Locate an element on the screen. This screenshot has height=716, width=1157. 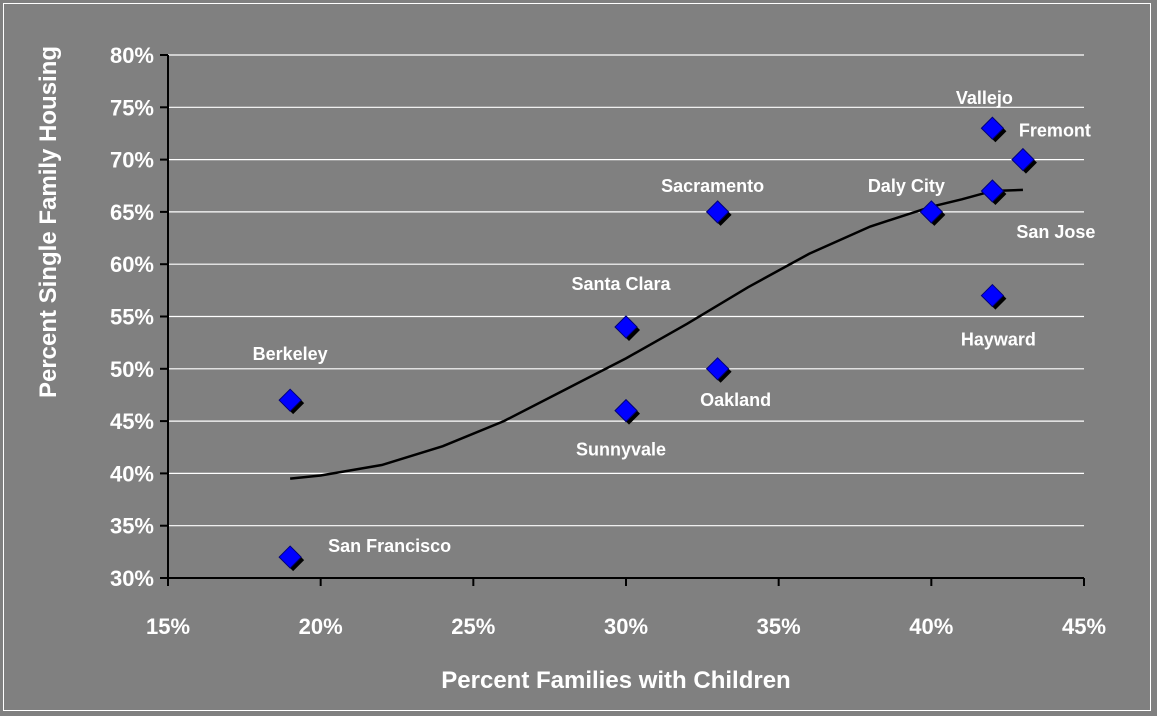
x-axis-title: Percent Families with Children is located at coordinates (615, 680).